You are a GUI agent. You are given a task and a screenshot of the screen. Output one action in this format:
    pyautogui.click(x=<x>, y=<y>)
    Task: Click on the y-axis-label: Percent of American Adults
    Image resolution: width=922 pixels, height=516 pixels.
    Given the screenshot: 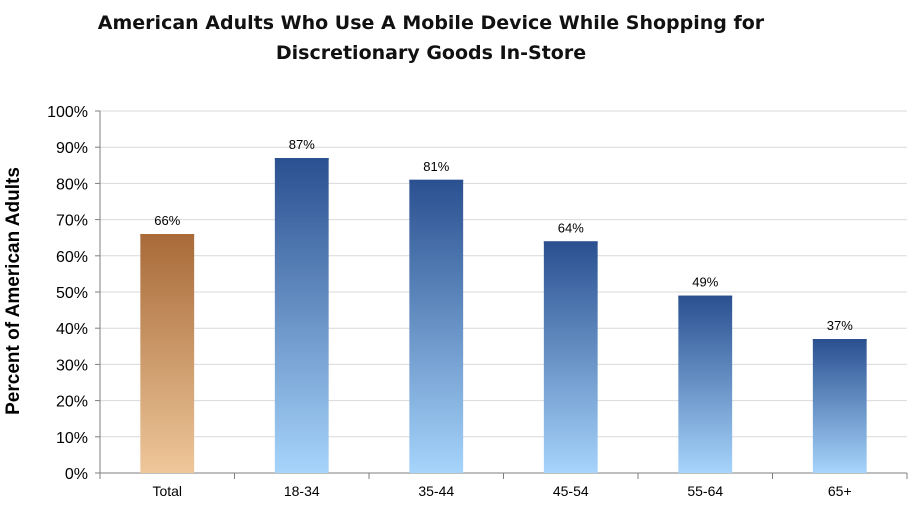 What is the action you would take?
    pyautogui.click(x=13, y=291)
    